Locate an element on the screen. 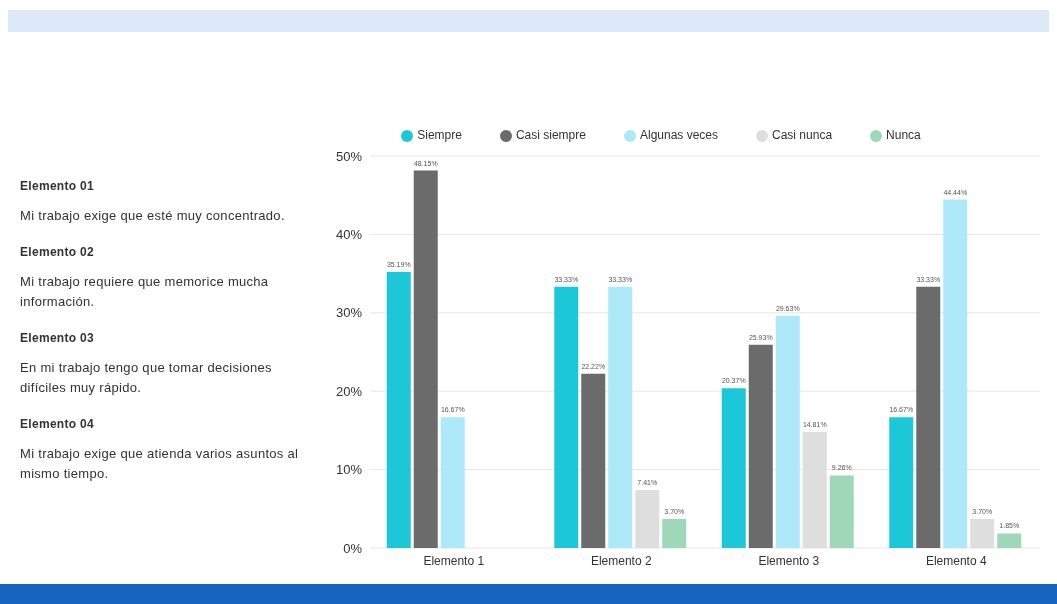  x-tick-label: Elemento 3 is located at coordinates (789, 560).